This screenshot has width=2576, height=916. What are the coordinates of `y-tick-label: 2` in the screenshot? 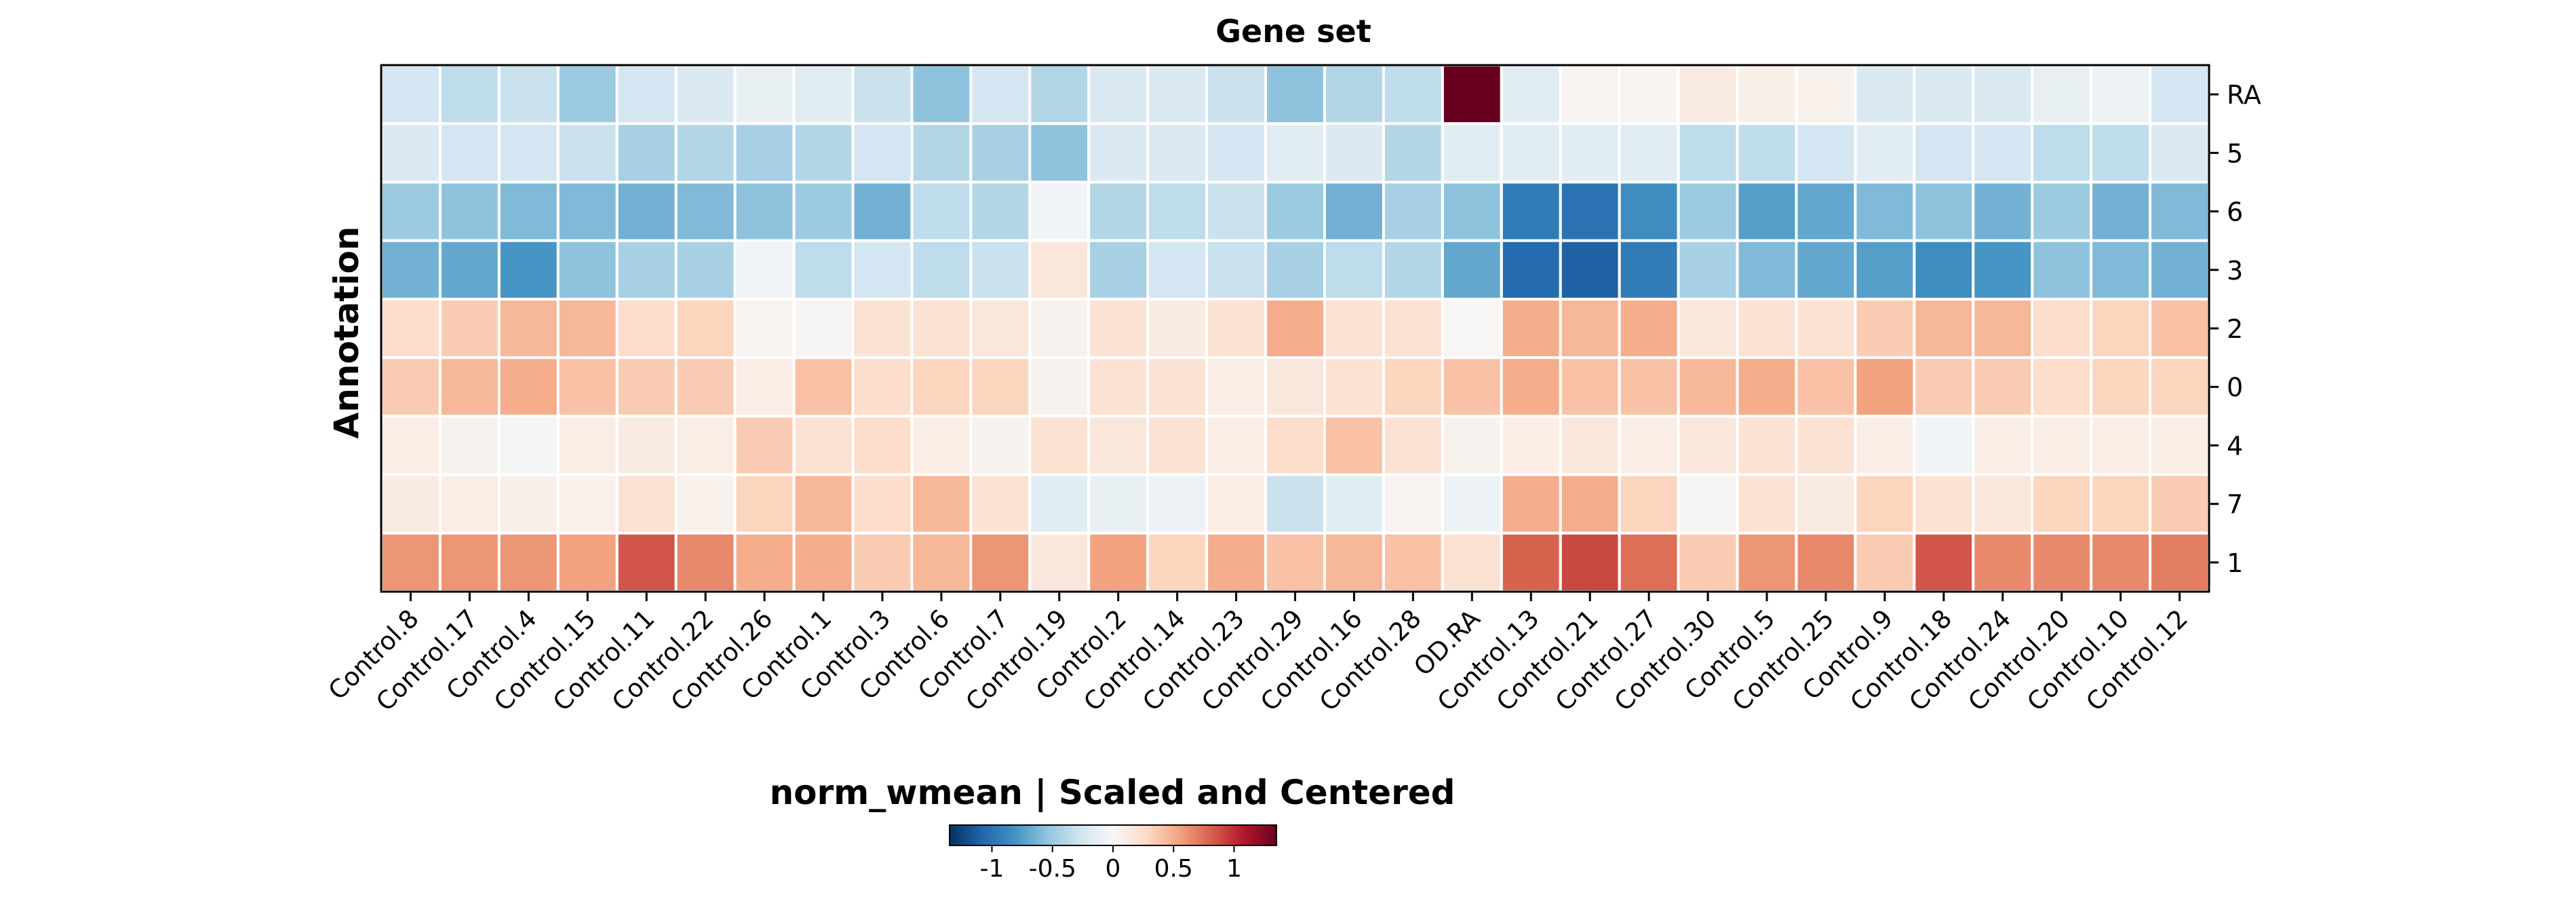 It's located at (2235, 329).